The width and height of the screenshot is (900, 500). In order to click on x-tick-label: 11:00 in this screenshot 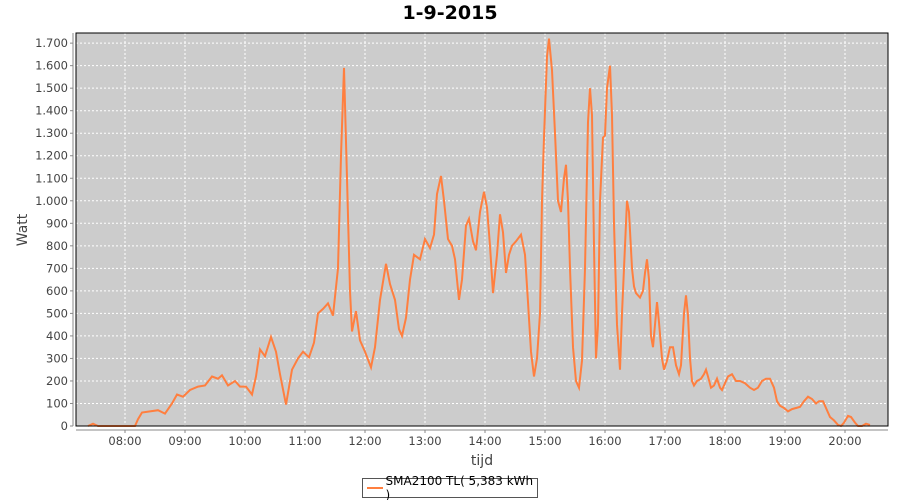, I will do `click(304, 441)`.